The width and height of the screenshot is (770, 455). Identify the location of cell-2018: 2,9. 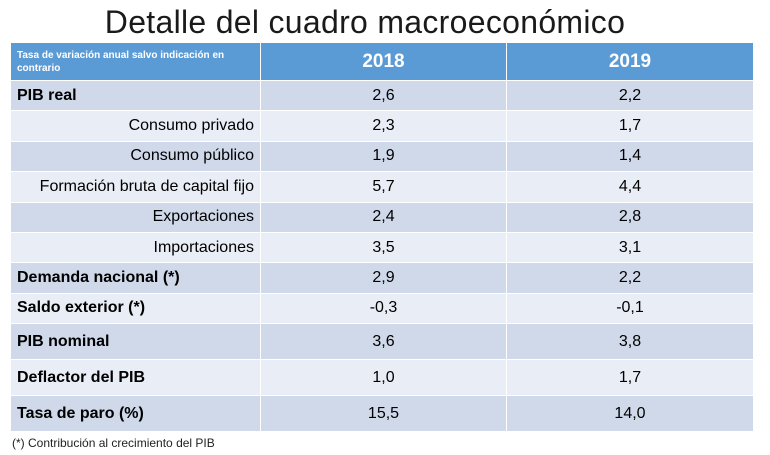
(383, 278).